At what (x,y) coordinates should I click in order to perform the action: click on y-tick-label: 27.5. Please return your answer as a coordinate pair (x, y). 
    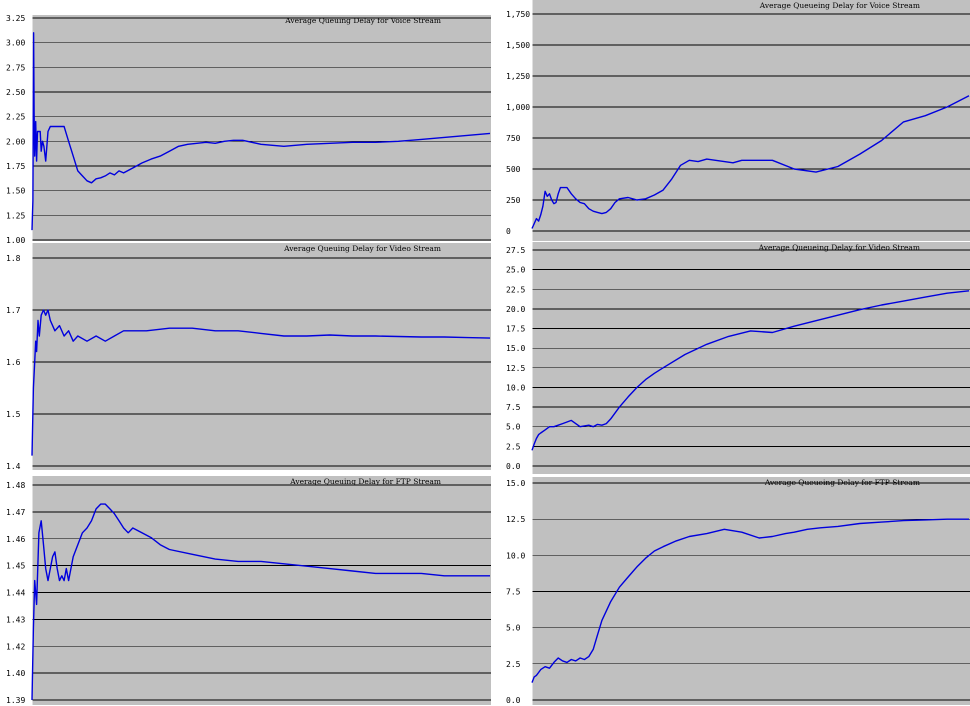
    Looking at the image, I should click on (515, 250).